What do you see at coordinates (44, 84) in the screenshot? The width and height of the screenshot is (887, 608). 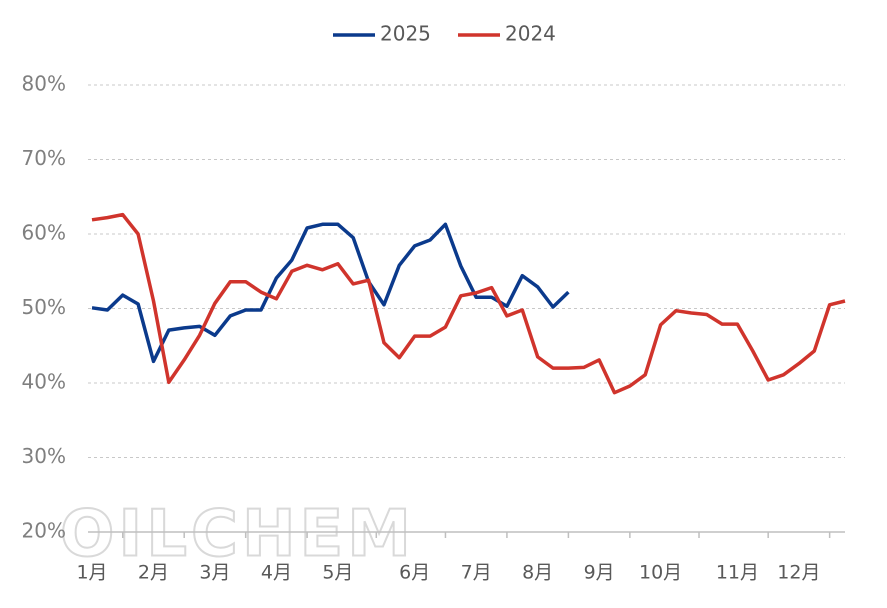 I see `y-tick-label: 80%` at bounding box center [44, 84].